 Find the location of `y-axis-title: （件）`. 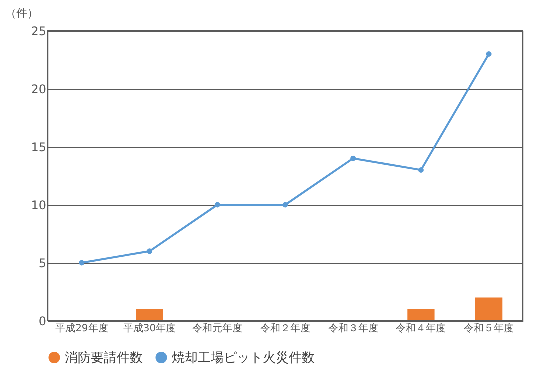

y-axis-title: （件） is located at coordinates (22, 13).